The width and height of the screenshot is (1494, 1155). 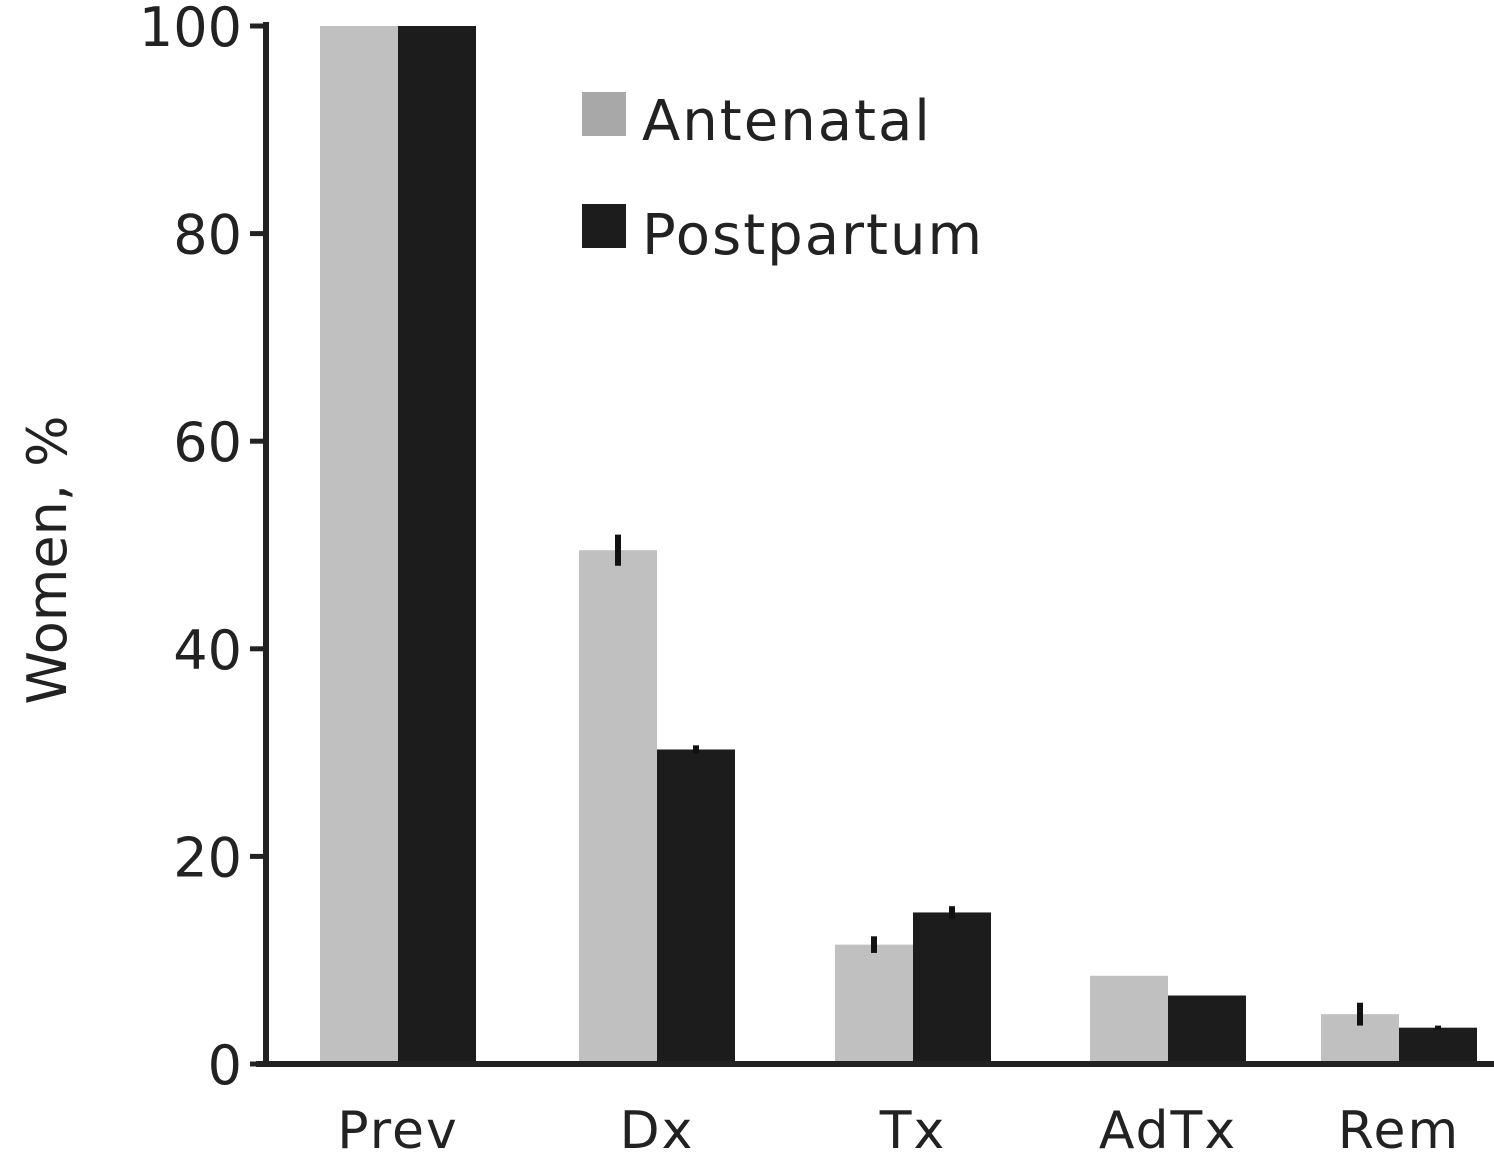 I want to click on bar-postpartum-adtx, so click(x=1207, y=1029).